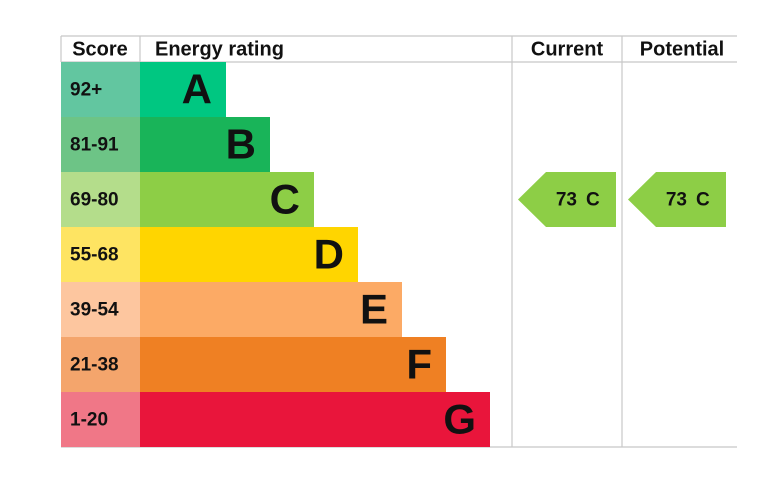 This screenshot has height=477, width=768. I want to click on current-arrow, so click(567, 199).